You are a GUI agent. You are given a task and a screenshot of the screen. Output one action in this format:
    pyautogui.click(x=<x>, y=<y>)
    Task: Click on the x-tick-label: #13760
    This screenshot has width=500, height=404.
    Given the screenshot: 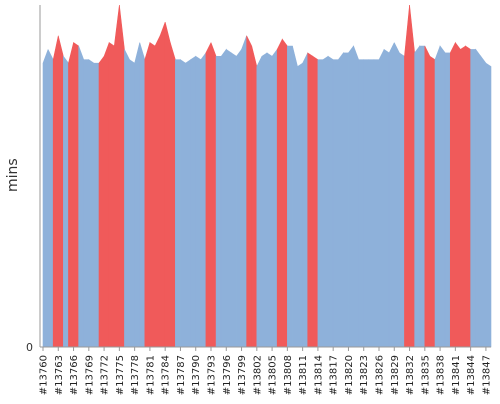 What is the action you would take?
    pyautogui.click(x=44, y=375)
    